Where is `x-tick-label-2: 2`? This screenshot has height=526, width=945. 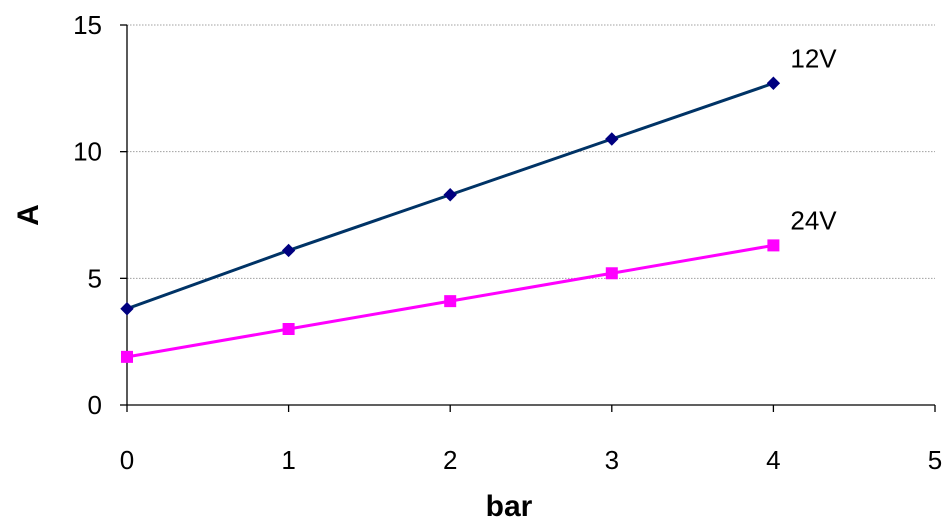
x-tick-label-2: 2 is located at coordinates (450, 460).